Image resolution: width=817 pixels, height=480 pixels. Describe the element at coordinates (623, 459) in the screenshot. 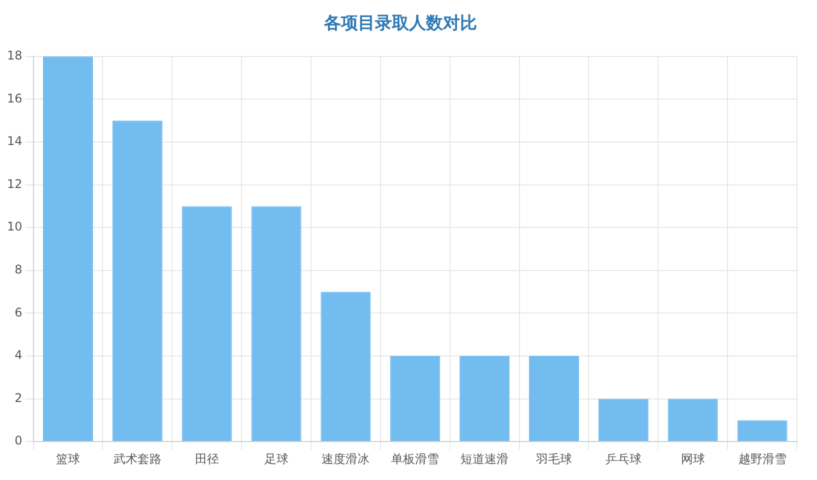

I see `x-tick-label: 乒乓球` at that location.